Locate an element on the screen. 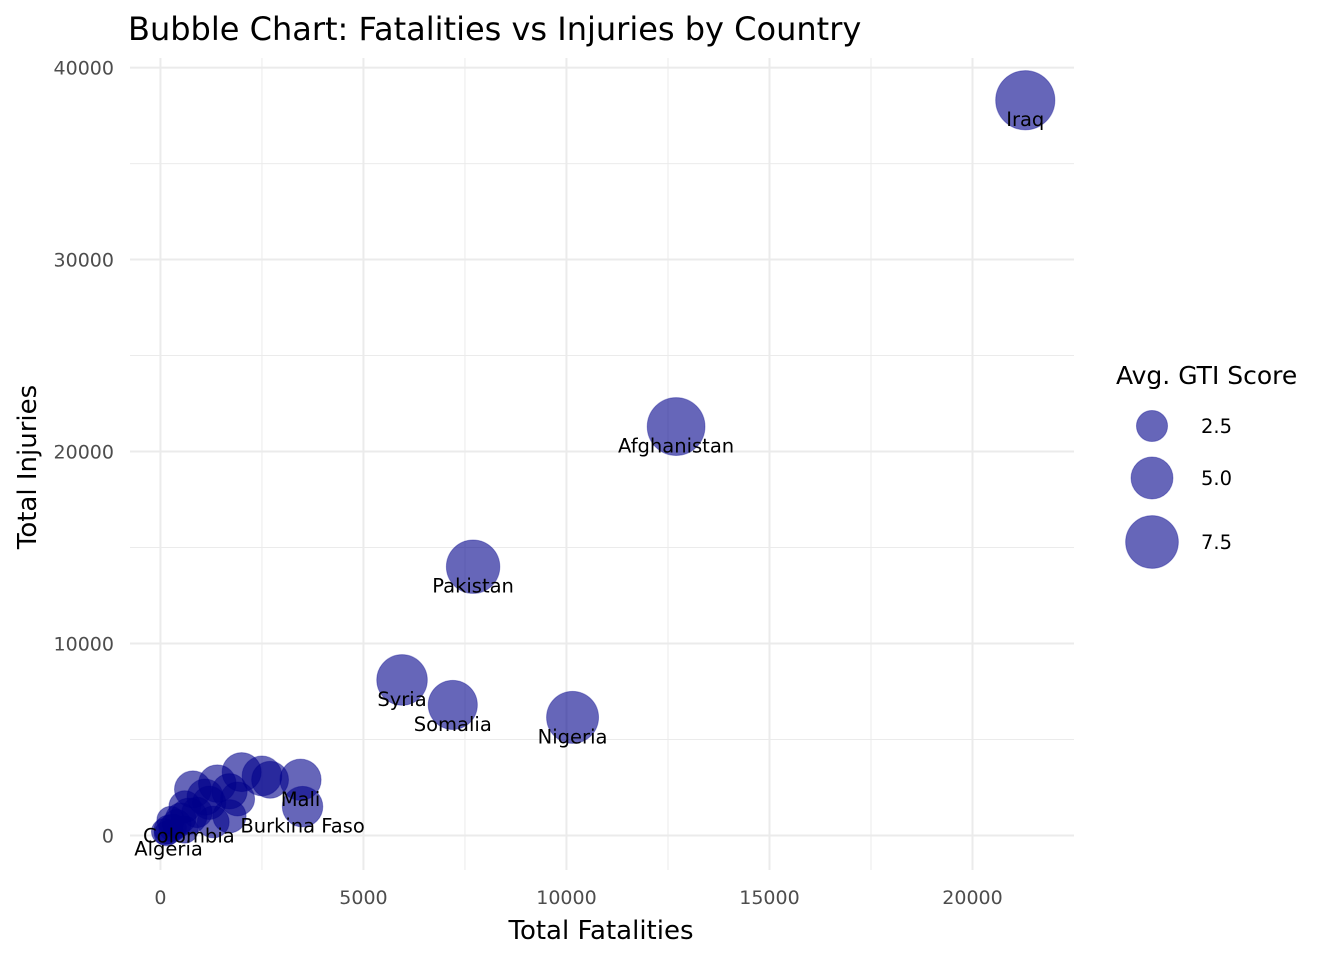  point-label: Algeria is located at coordinates (168, 849).